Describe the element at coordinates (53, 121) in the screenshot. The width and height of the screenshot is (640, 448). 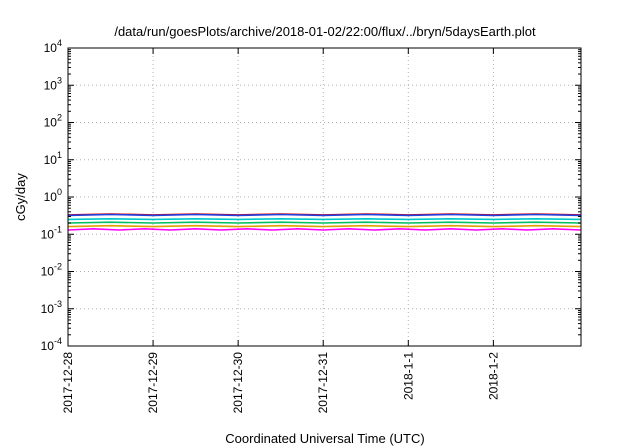
I see `y-tick-label: 10²` at that location.